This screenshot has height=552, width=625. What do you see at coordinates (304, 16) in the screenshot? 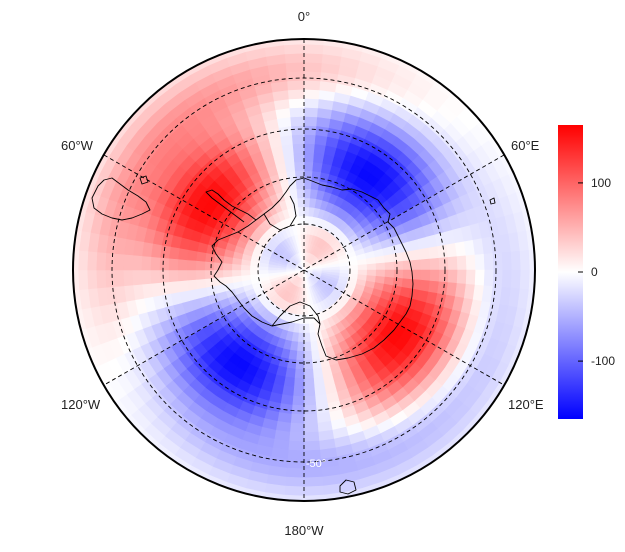
I see `lon-label-0: 0°` at bounding box center [304, 16].